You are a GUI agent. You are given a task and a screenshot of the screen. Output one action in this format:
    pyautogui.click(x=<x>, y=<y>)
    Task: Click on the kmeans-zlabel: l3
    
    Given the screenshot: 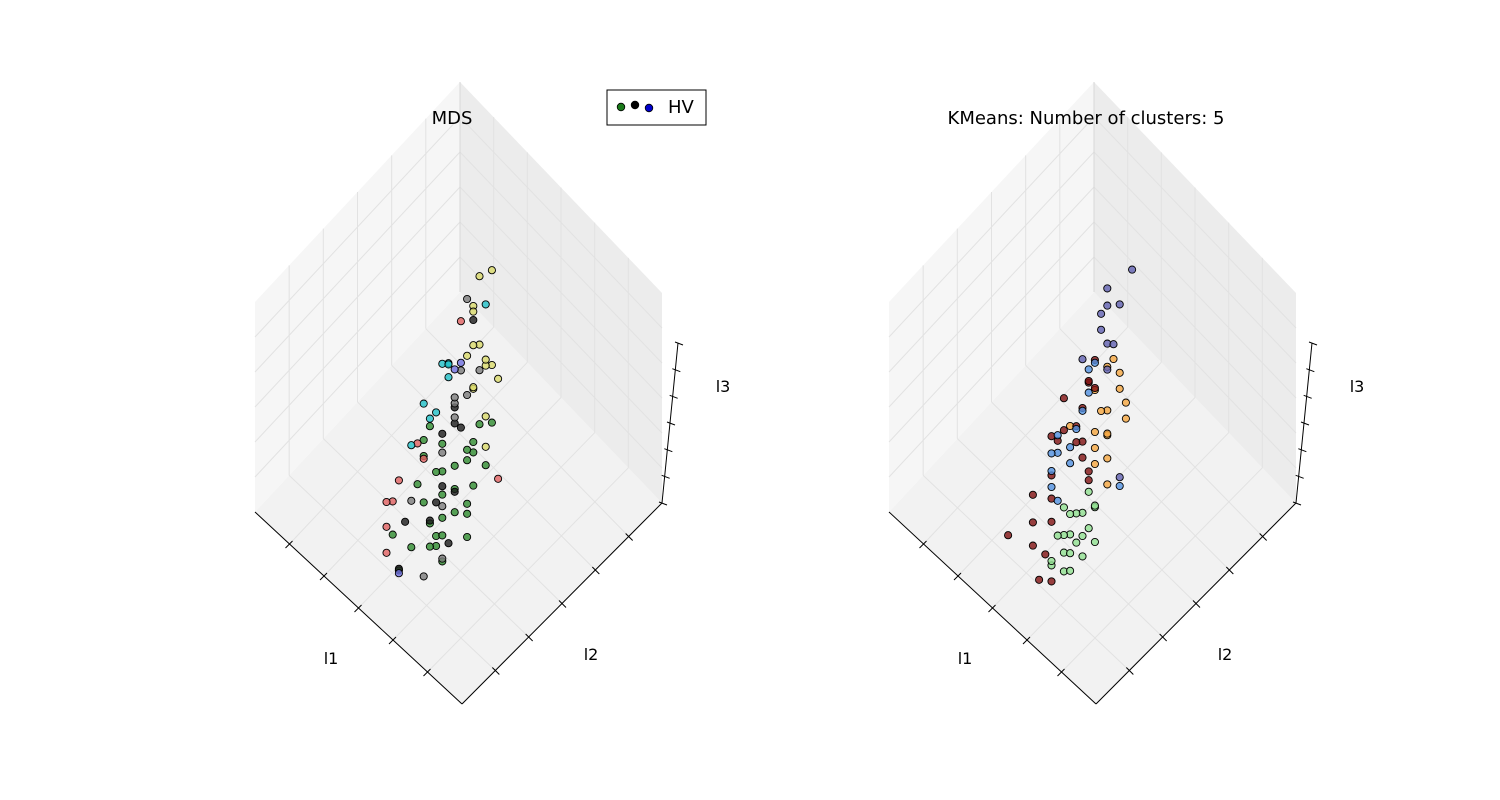 What is the action you would take?
    pyautogui.click(x=1357, y=386)
    